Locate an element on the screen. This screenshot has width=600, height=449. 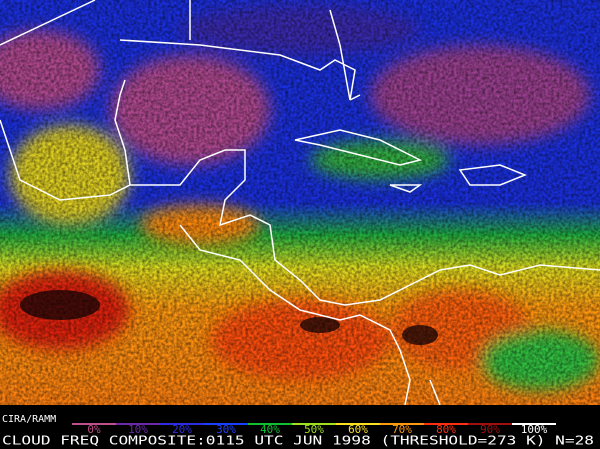
colorbar-label: 20% is located at coordinates (182, 429).